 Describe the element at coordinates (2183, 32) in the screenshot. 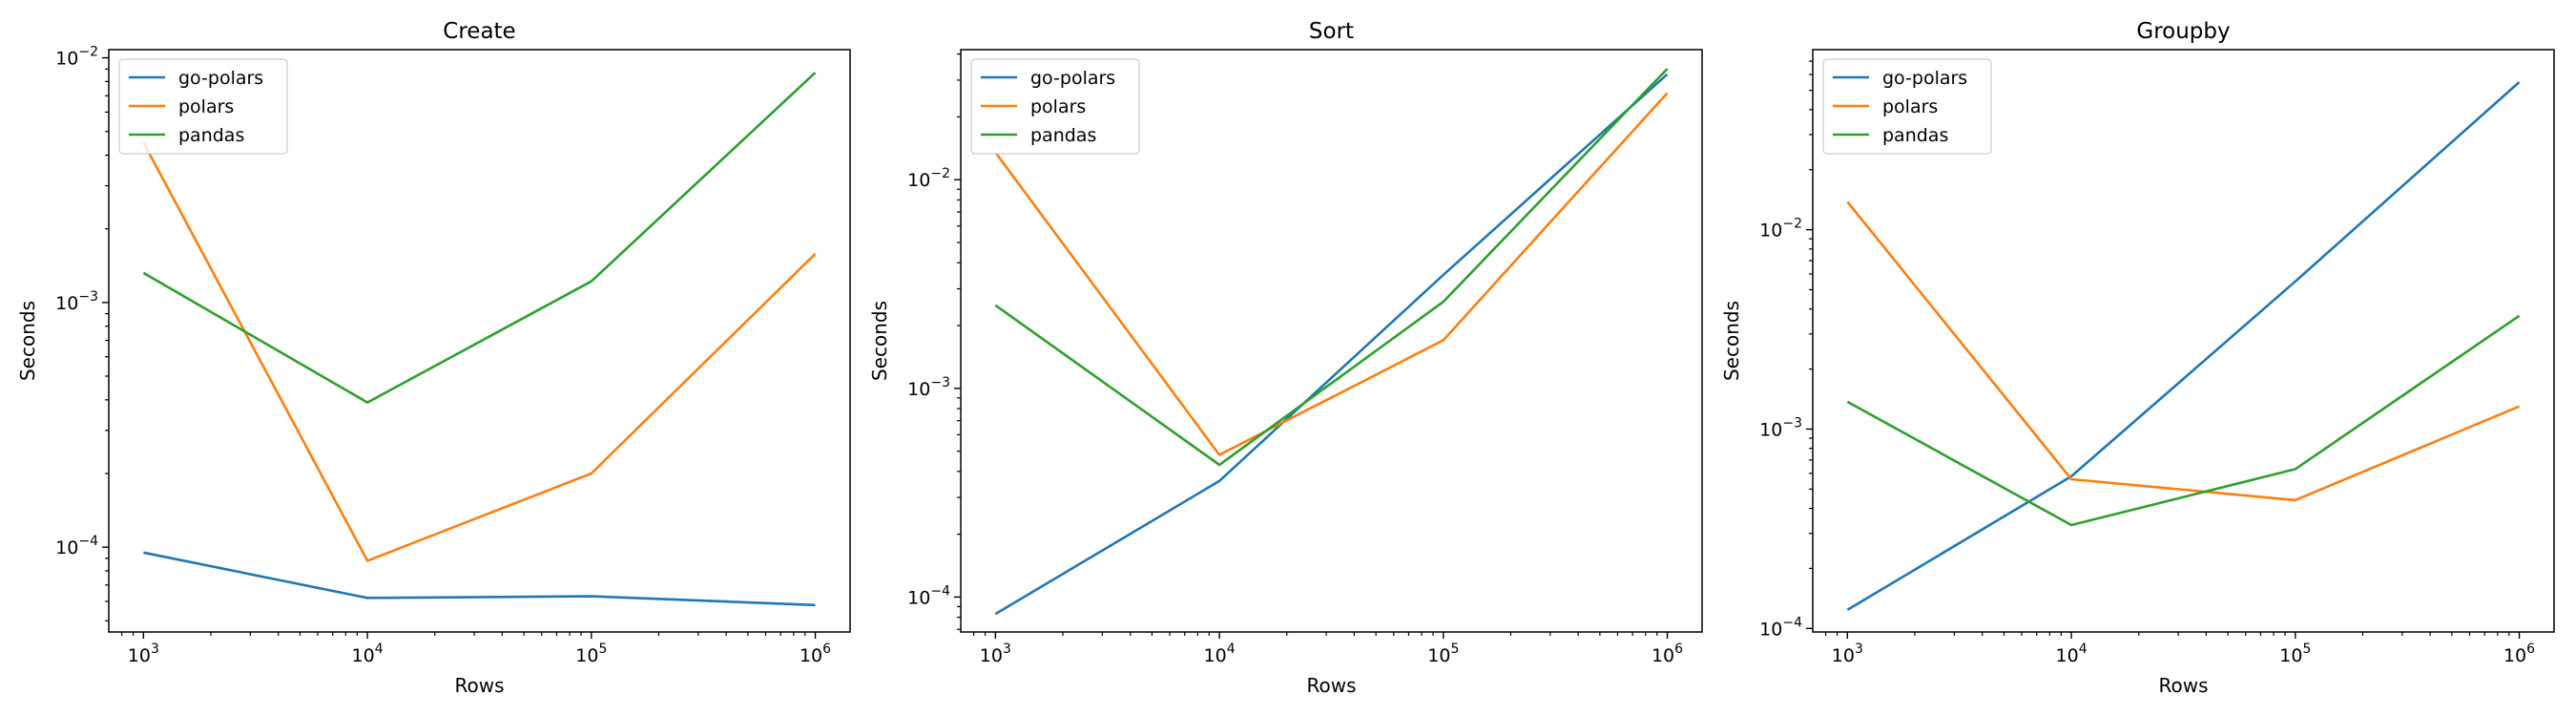

I see `chart-title: Groupby` at that location.